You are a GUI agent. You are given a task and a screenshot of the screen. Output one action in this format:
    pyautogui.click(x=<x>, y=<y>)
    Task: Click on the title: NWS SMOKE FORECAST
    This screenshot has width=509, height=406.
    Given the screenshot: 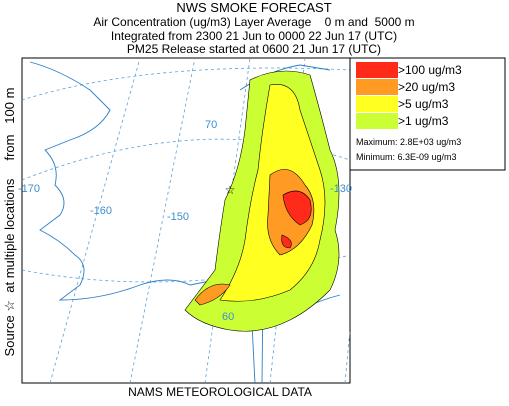 What is the action you would take?
    pyautogui.click(x=253, y=7)
    